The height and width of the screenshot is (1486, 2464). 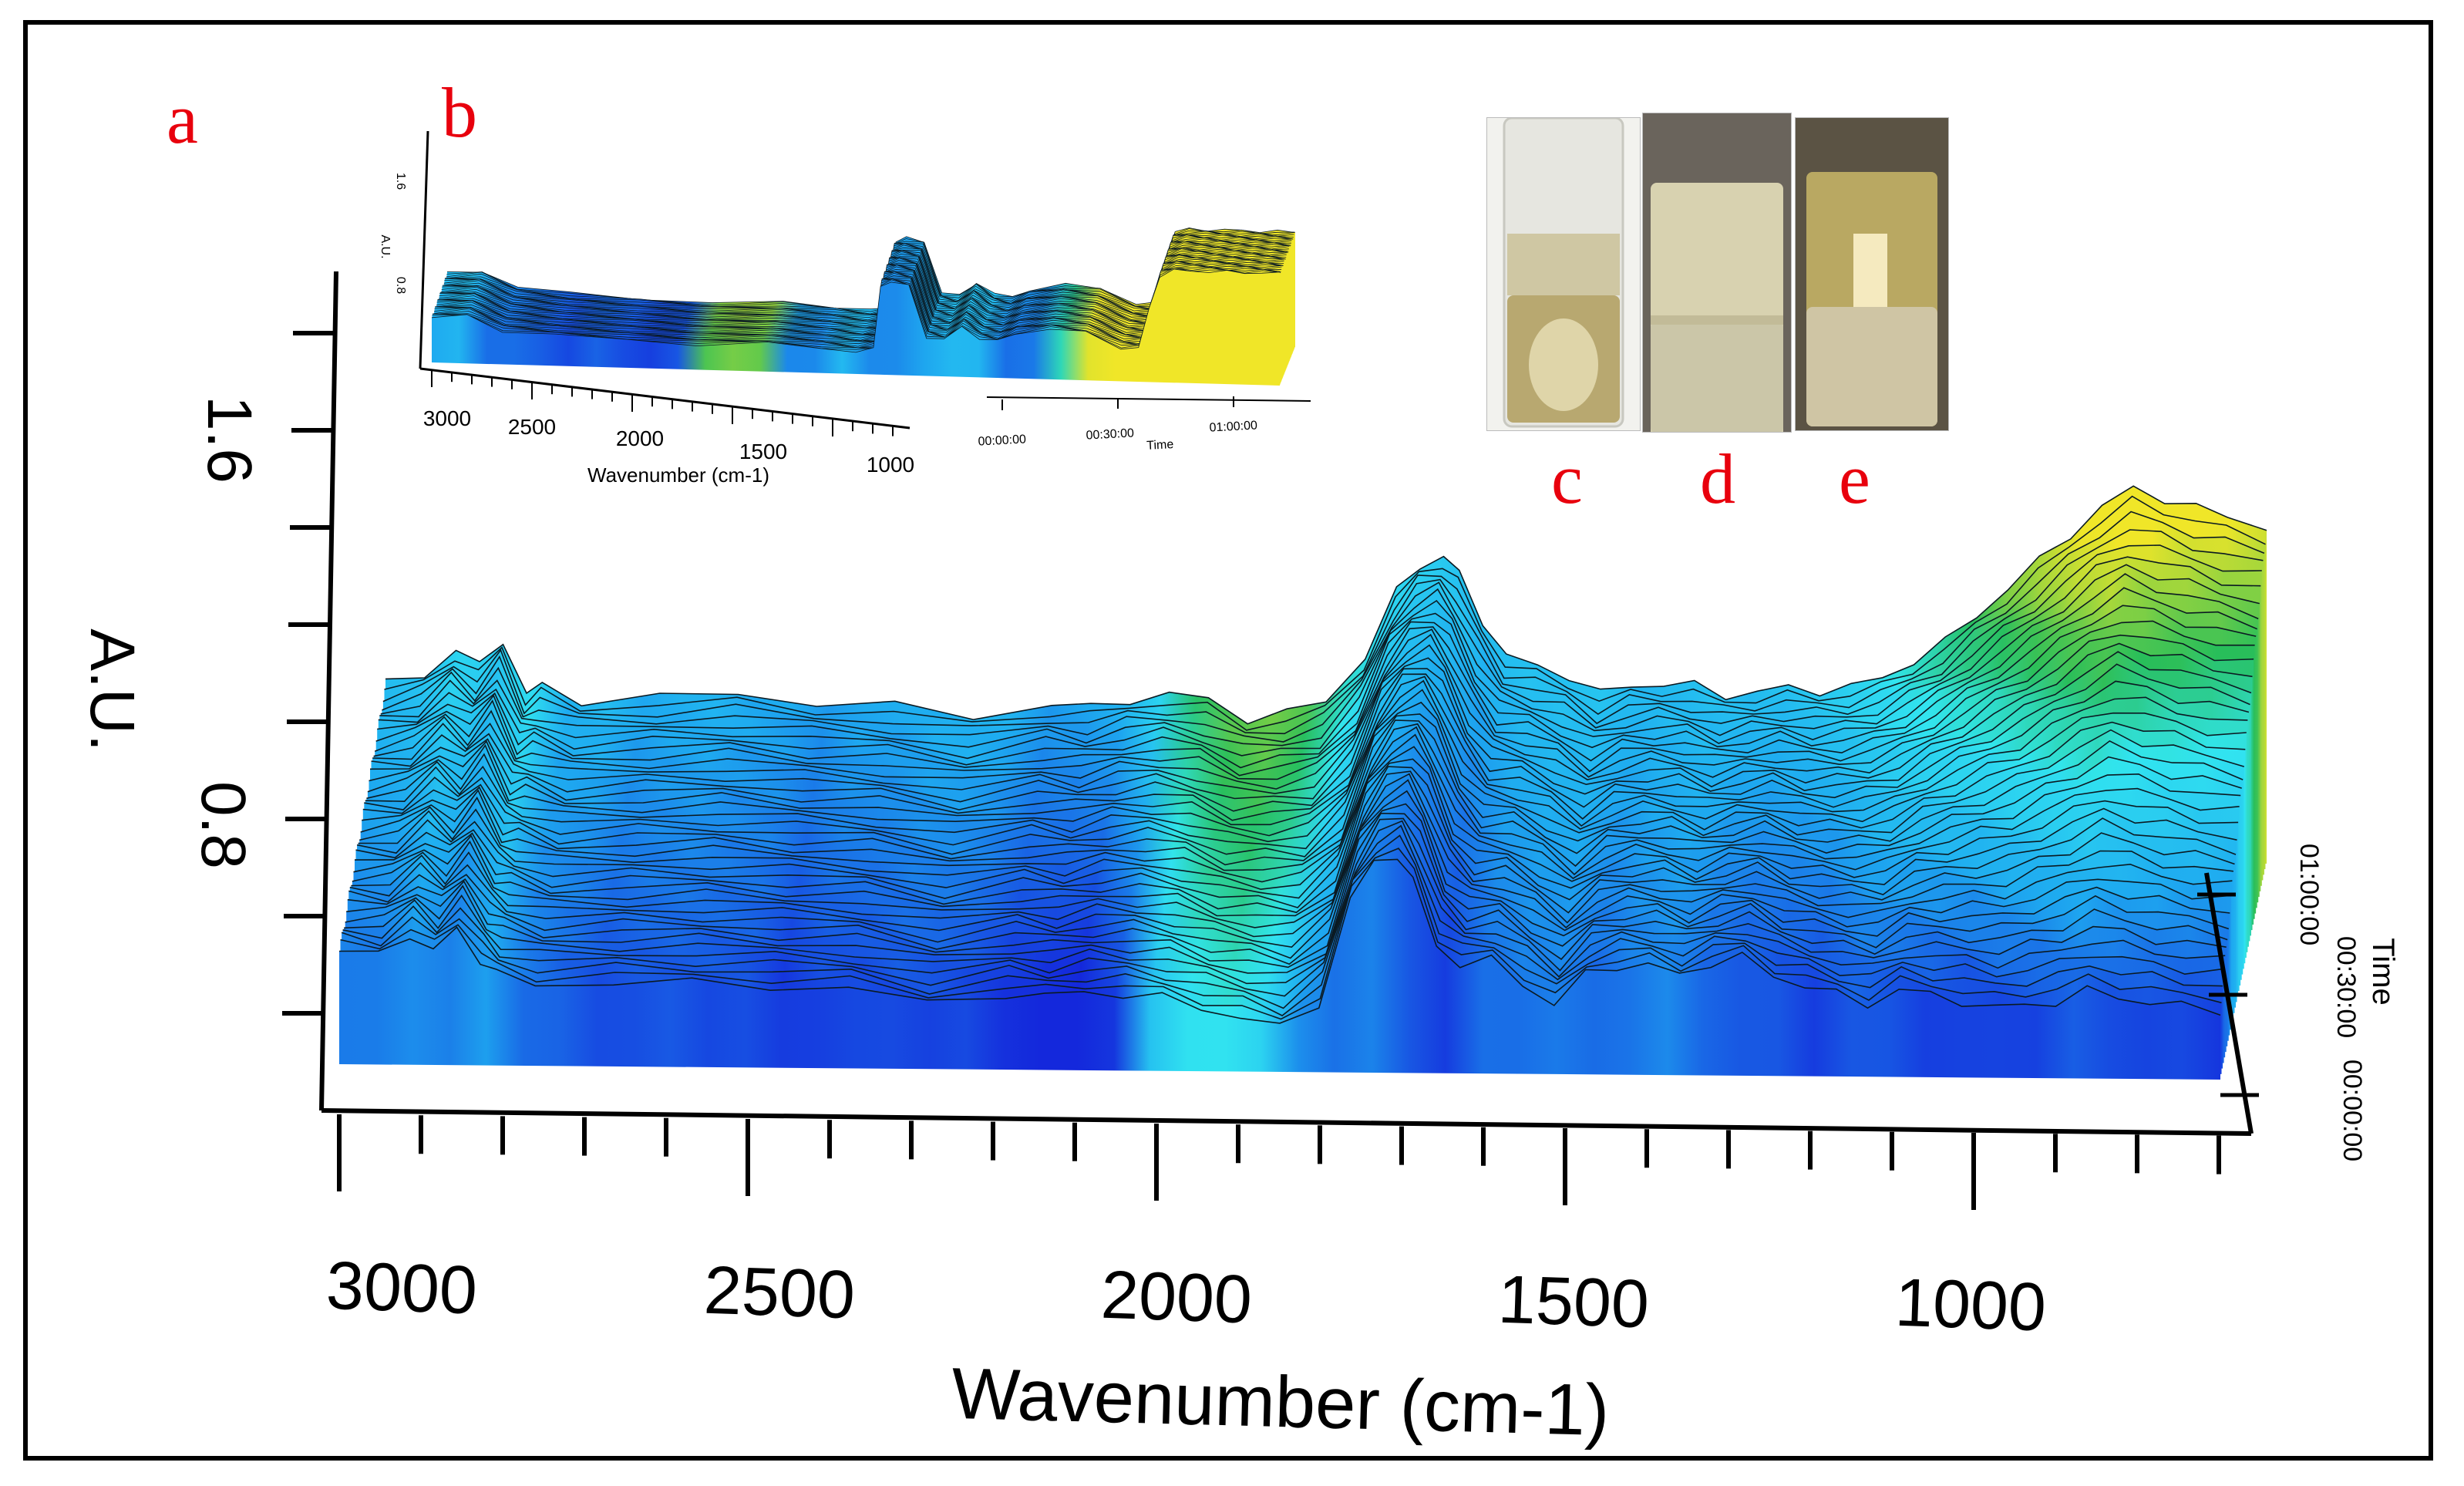 I want to click on main-time-axis-label: Time, so click(x=2383, y=971).